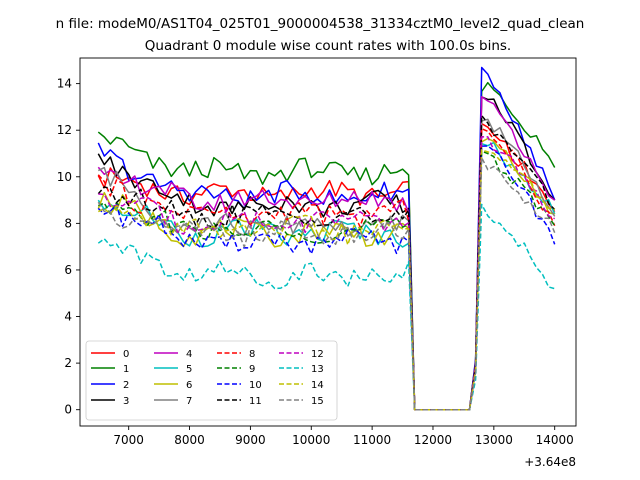 The width and height of the screenshot is (640, 480). I want to click on x-tick-label: 13000, so click(494, 440).